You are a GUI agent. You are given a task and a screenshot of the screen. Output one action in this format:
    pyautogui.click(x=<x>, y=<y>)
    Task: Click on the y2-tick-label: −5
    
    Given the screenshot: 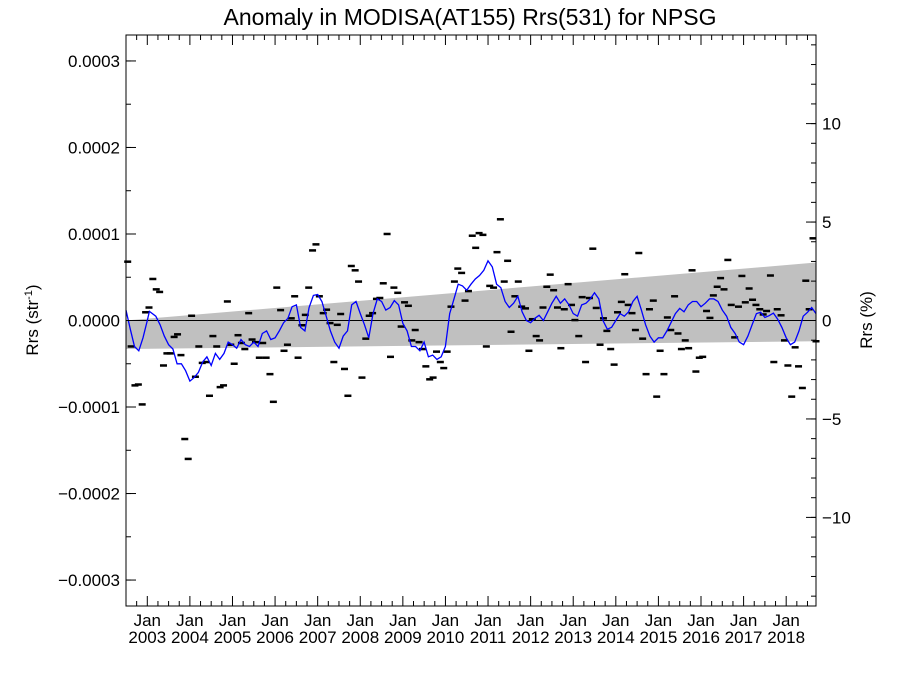 What is the action you would take?
    pyautogui.click(x=831, y=419)
    